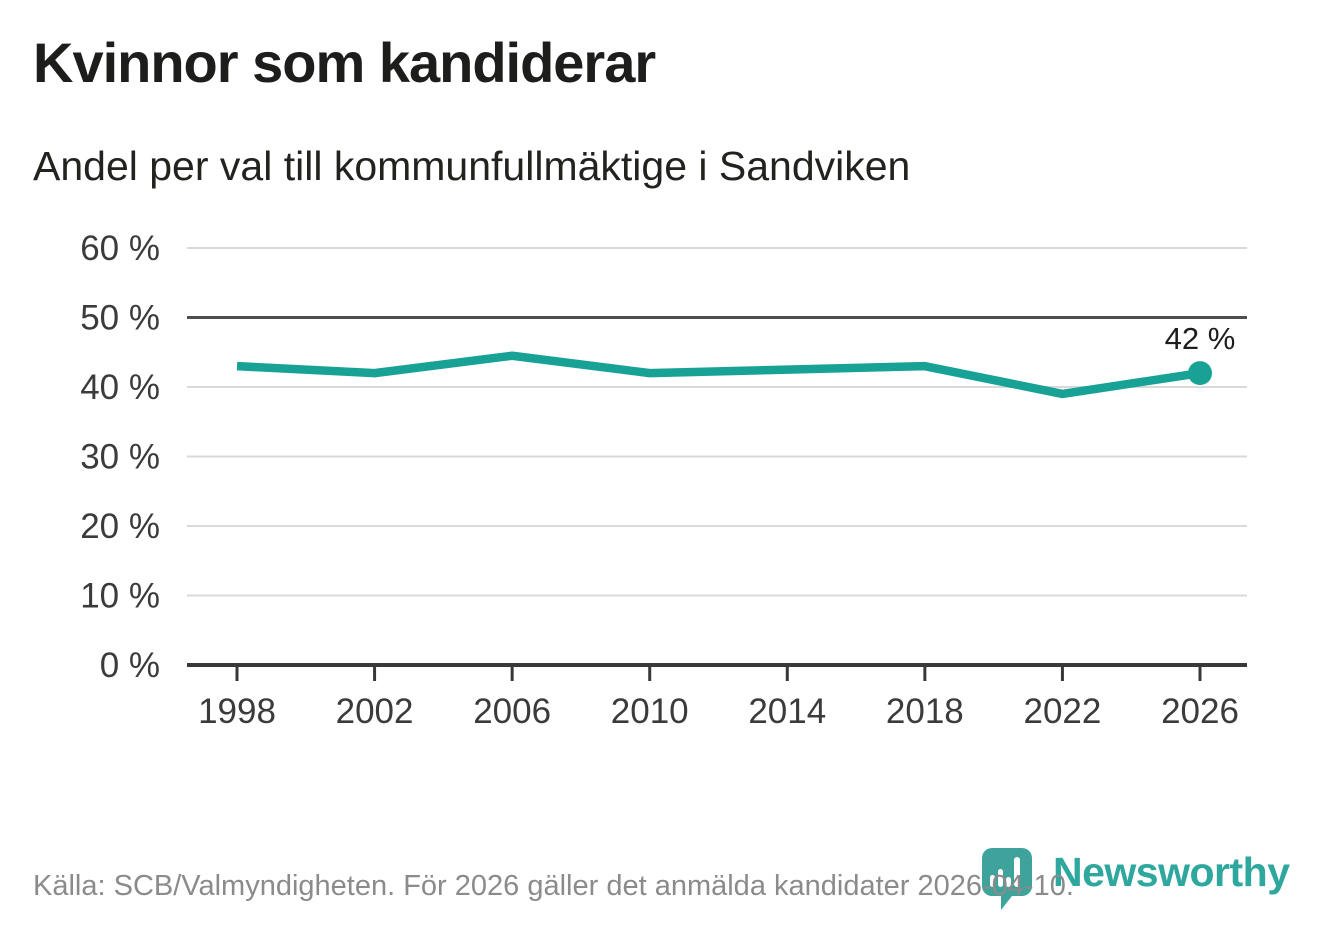  Describe the element at coordinates (650, 711) in the screenshot. I see `x-axis-label-2010: 2010` at that location.